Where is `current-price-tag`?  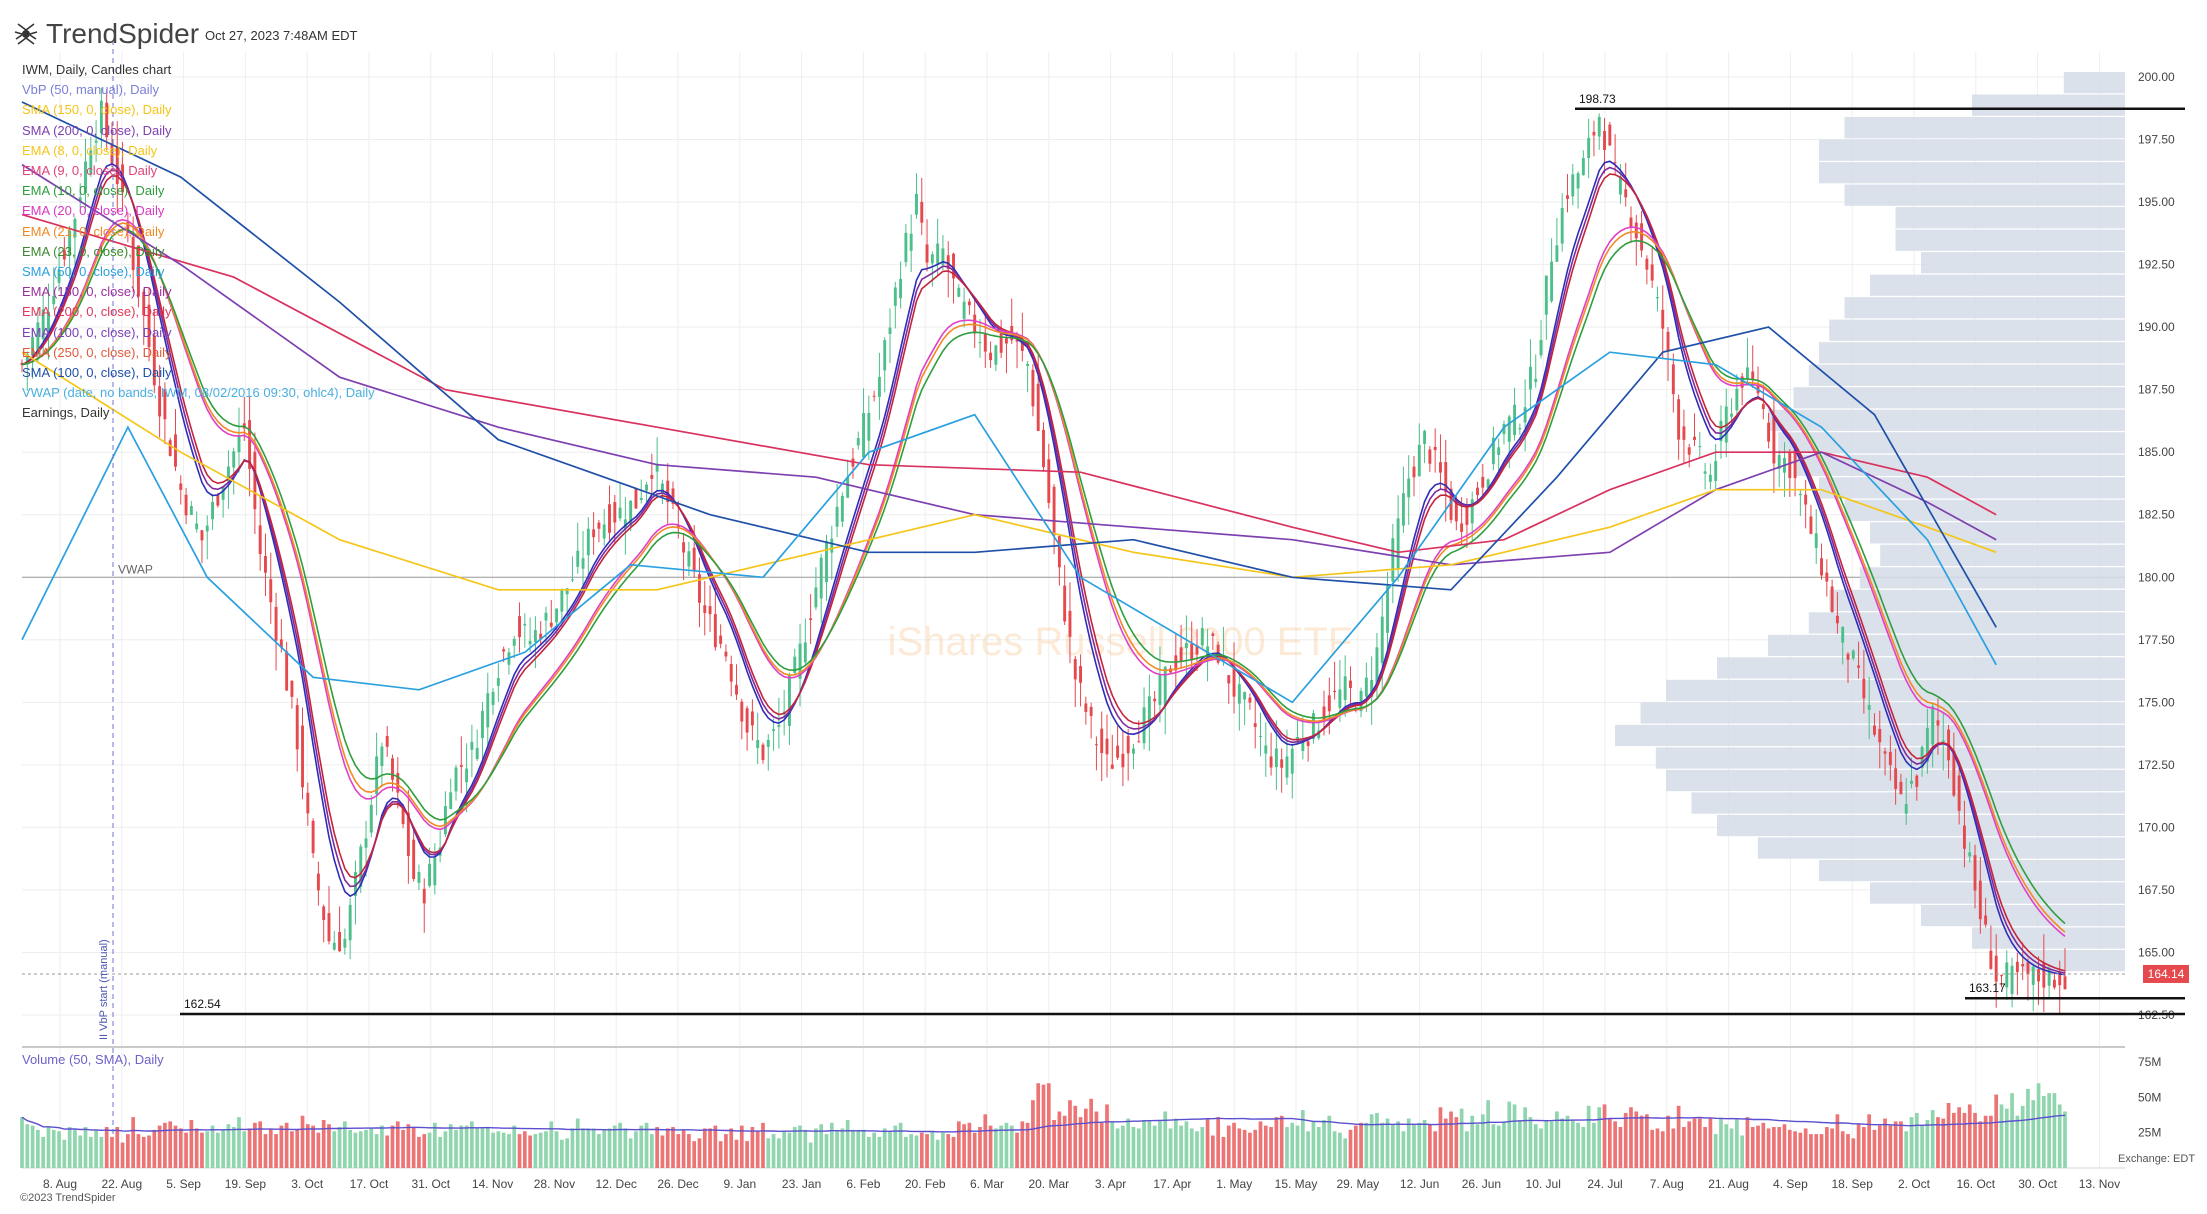
current-price-tag is located at coordinates (2166, 973).